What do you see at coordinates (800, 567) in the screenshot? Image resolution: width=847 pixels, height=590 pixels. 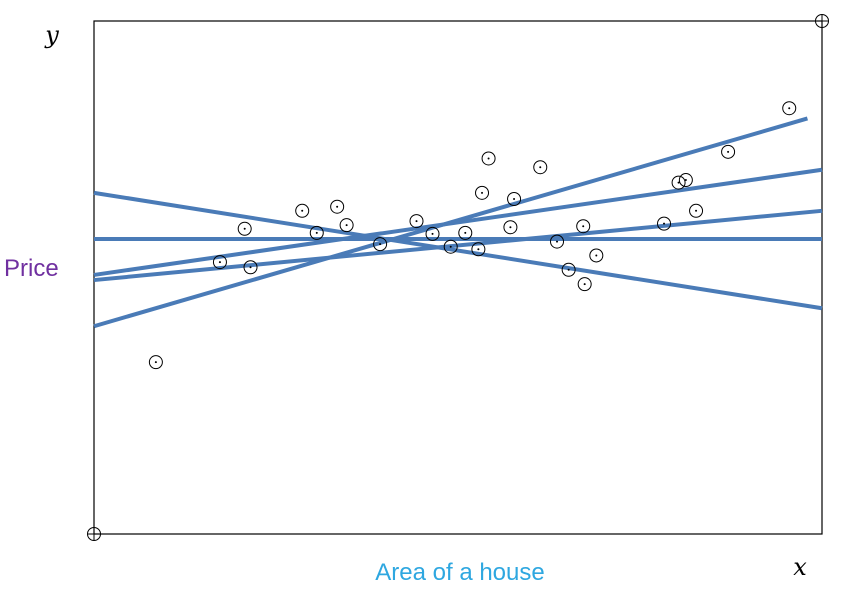 I see `x-axis-symbol: x` at bounding box center [800, 567].